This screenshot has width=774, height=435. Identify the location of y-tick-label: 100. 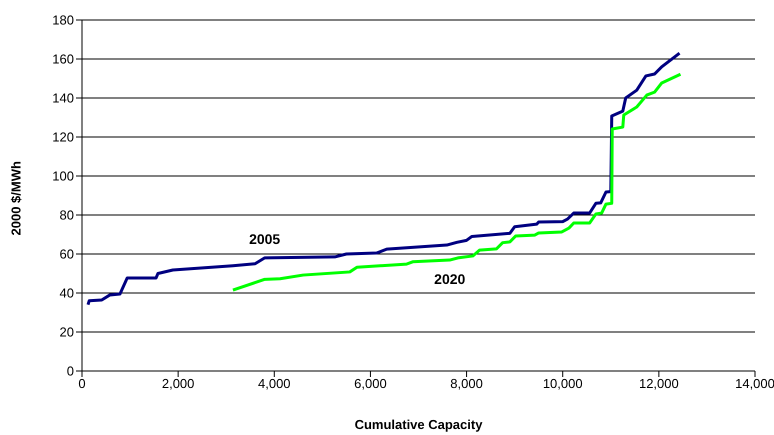
(63, 176).